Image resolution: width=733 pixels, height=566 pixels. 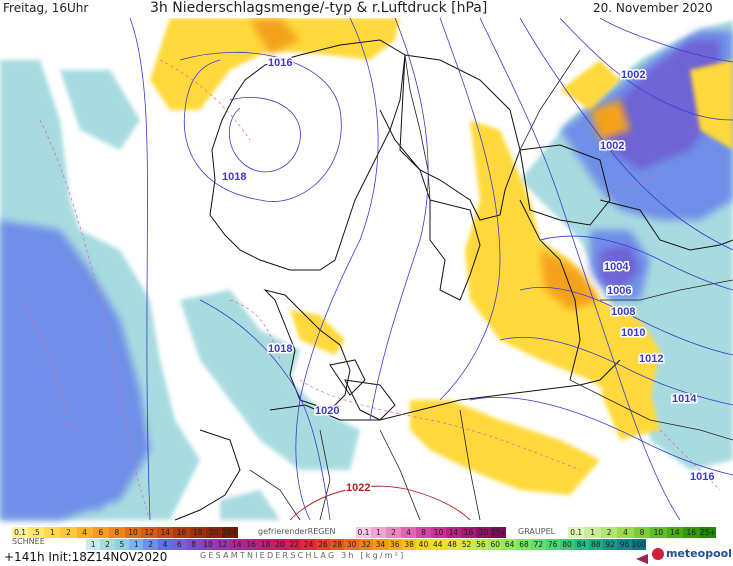 I want to click on graupel-legend-swatch: 25+, so click(x=707, y=532).